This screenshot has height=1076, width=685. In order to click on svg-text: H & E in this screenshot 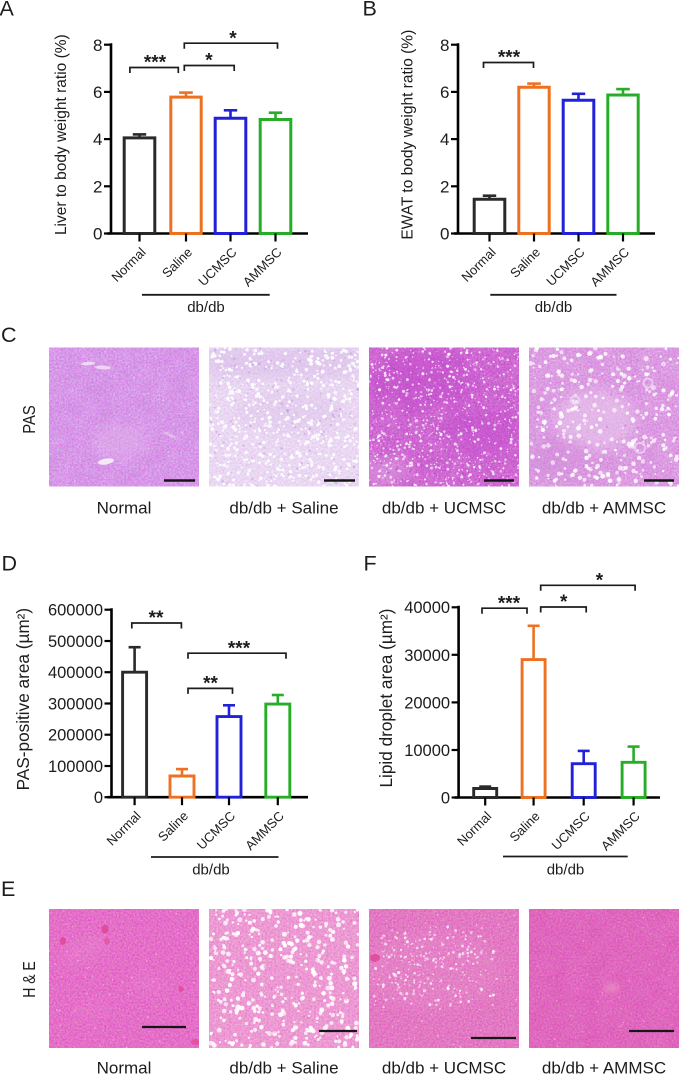, I will do `click(29, 979)`.